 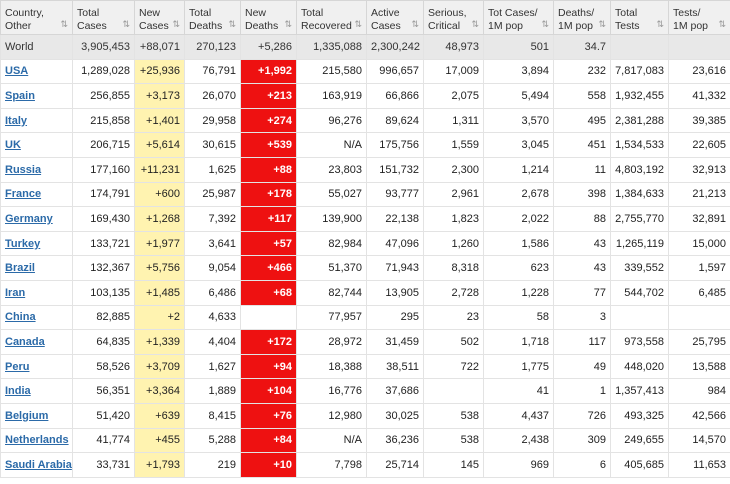 What do you see at coordinates (395, 169) in the screenshot?
I see `cell-active-cases: 151,732` at bounding box center [395, 169].